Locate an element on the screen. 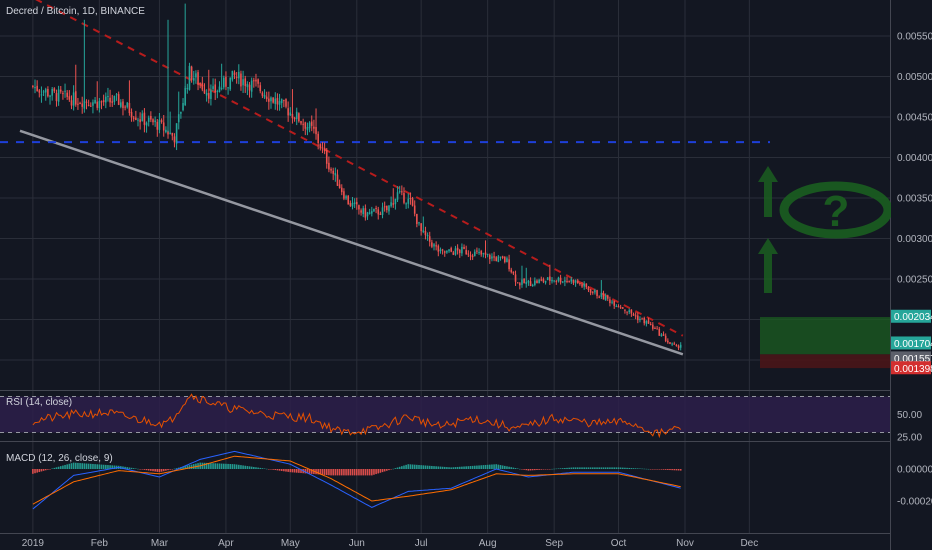 The image size is (932, 550). red-stop-zone is located at coordinates (825, 361).